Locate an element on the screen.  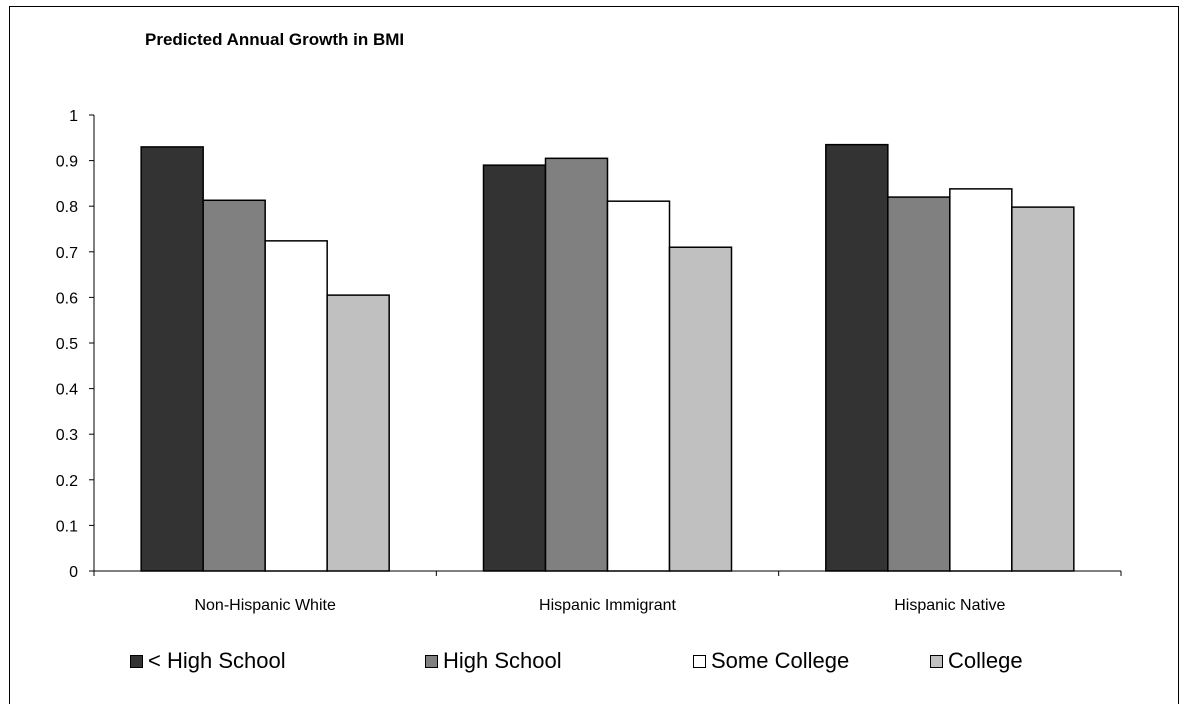
legend-item: < High School is located at coordinates (208, 661).